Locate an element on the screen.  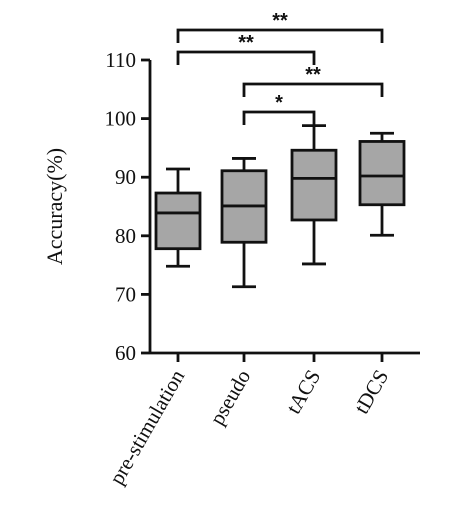
x-tick-label: tACS is located at coordinates (303, 392).